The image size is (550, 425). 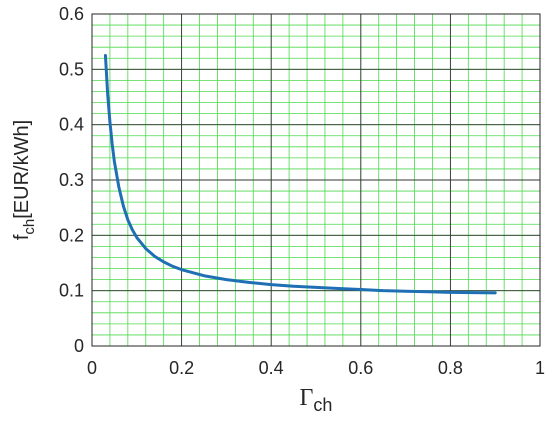 I want to click on x-axis-ticks: 0 0.2 0.4 0.6 0.8 1, so click(x=316, y=368).